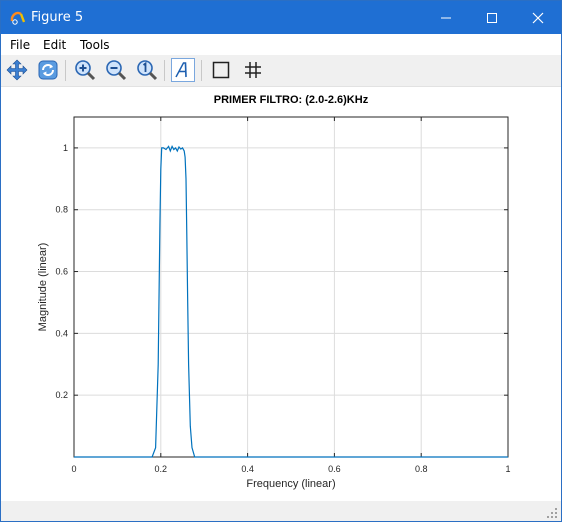  I want to click on close-icon, so click(538, 17).